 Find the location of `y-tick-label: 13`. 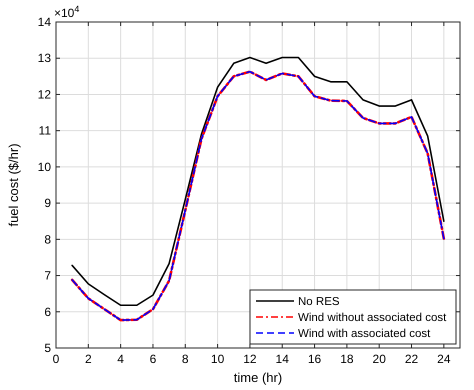

y-tick-label: 13 is located at coordinates (45, 58).